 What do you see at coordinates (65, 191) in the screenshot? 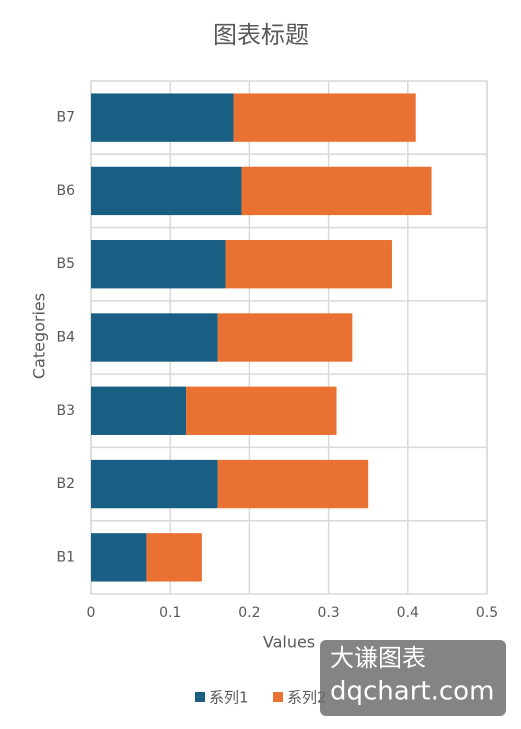
I see `y-tick-label: B6` at bounding box center [65, 191].